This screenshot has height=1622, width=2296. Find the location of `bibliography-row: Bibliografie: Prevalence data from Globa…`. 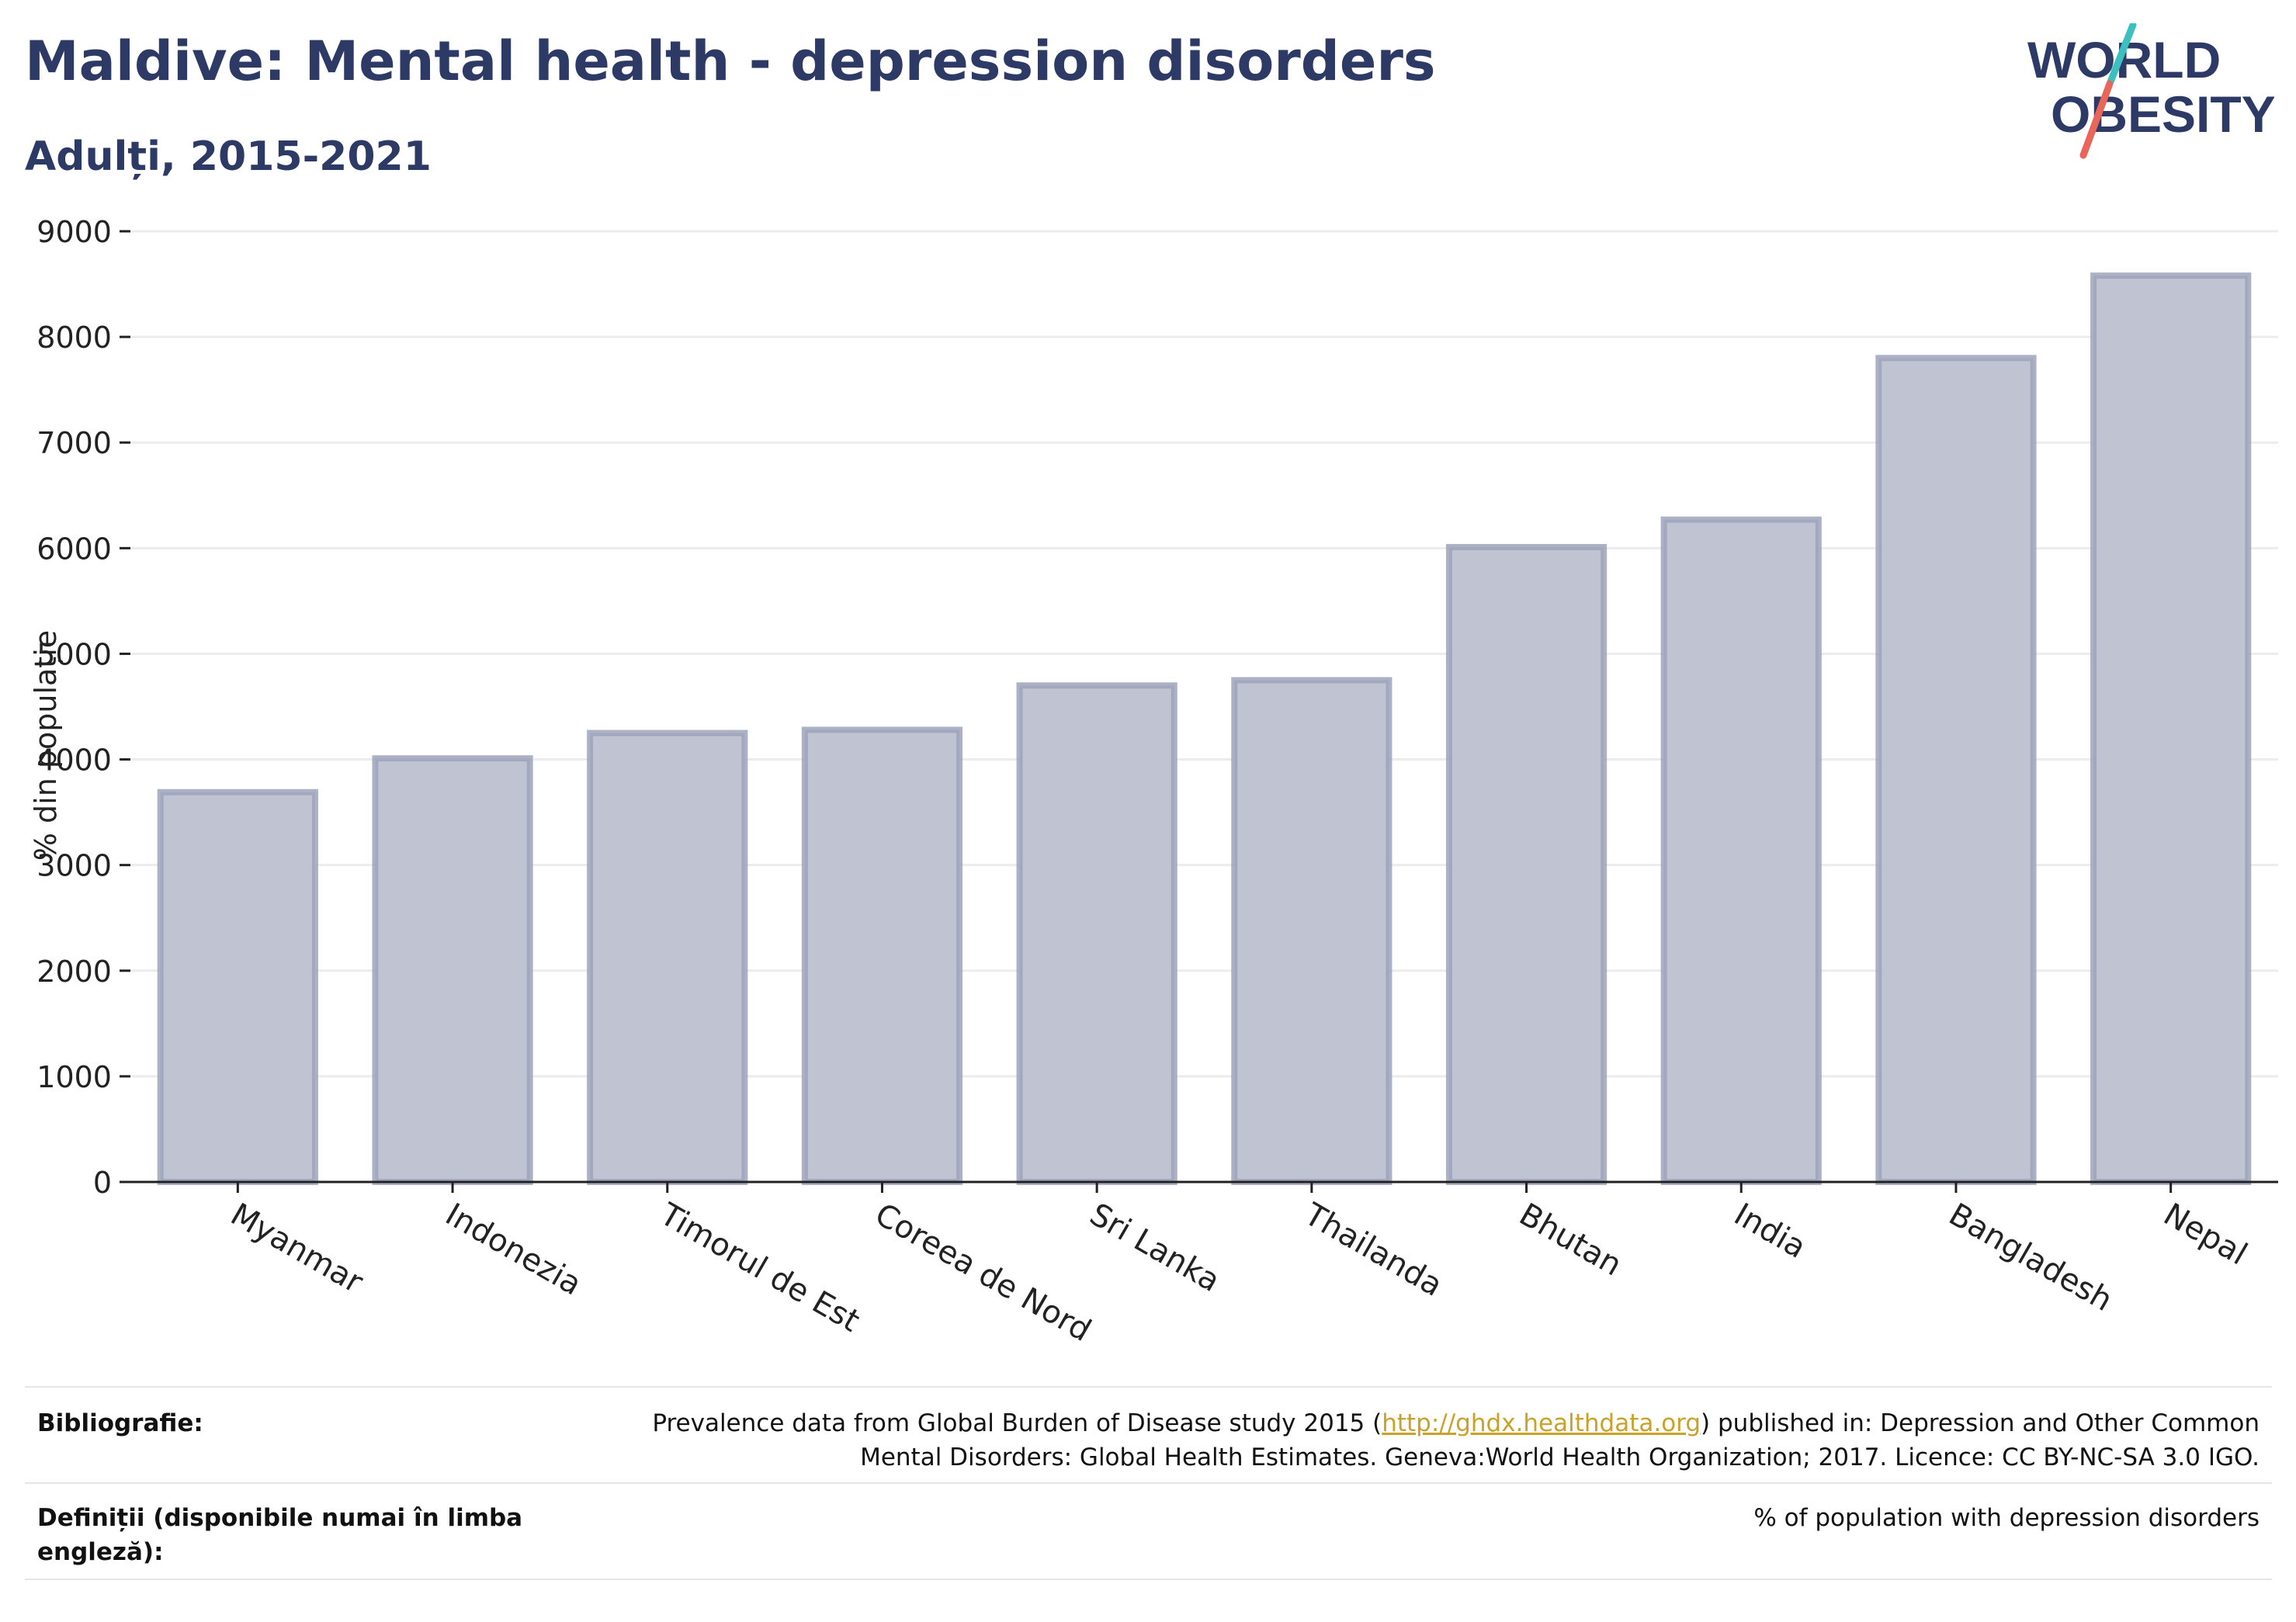

bibliography-row: Bibliografie: Prevalence data from Globa… is located at coordinates (1148, 1435).